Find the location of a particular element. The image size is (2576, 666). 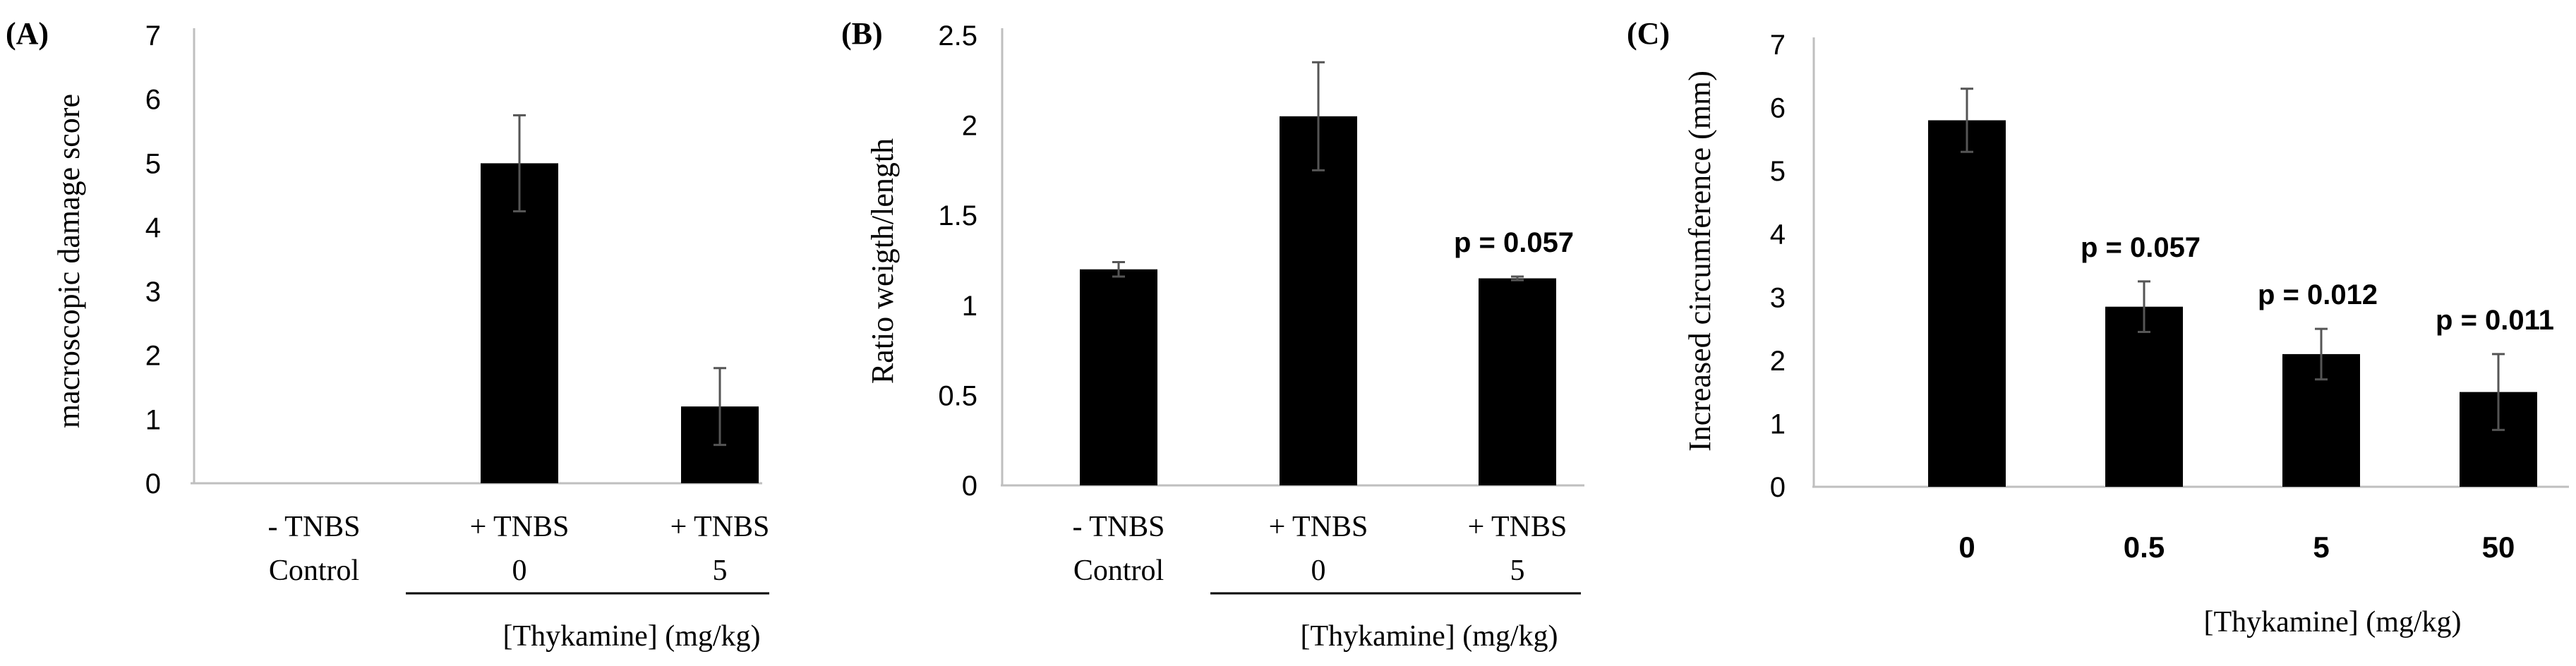

category-label: 5 is located at coordinates (2321, 547).